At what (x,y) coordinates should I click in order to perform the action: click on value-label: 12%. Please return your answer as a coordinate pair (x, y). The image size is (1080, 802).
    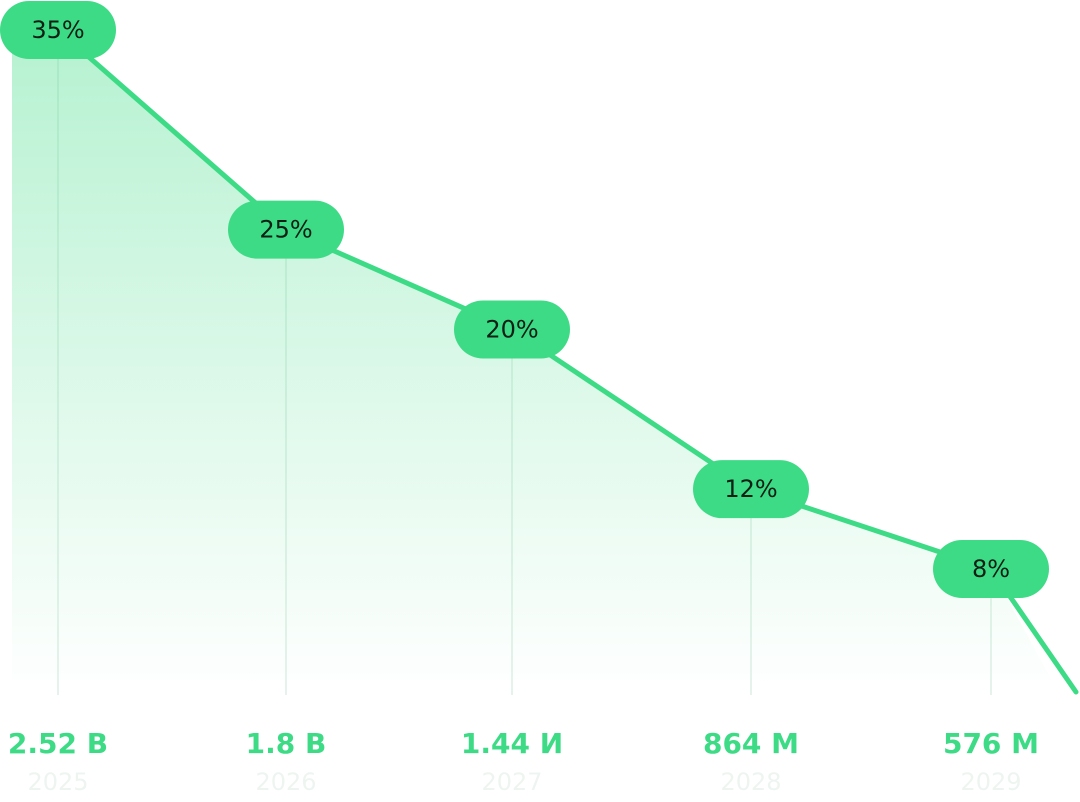
    Looking at the image, I should click on (750, 489).